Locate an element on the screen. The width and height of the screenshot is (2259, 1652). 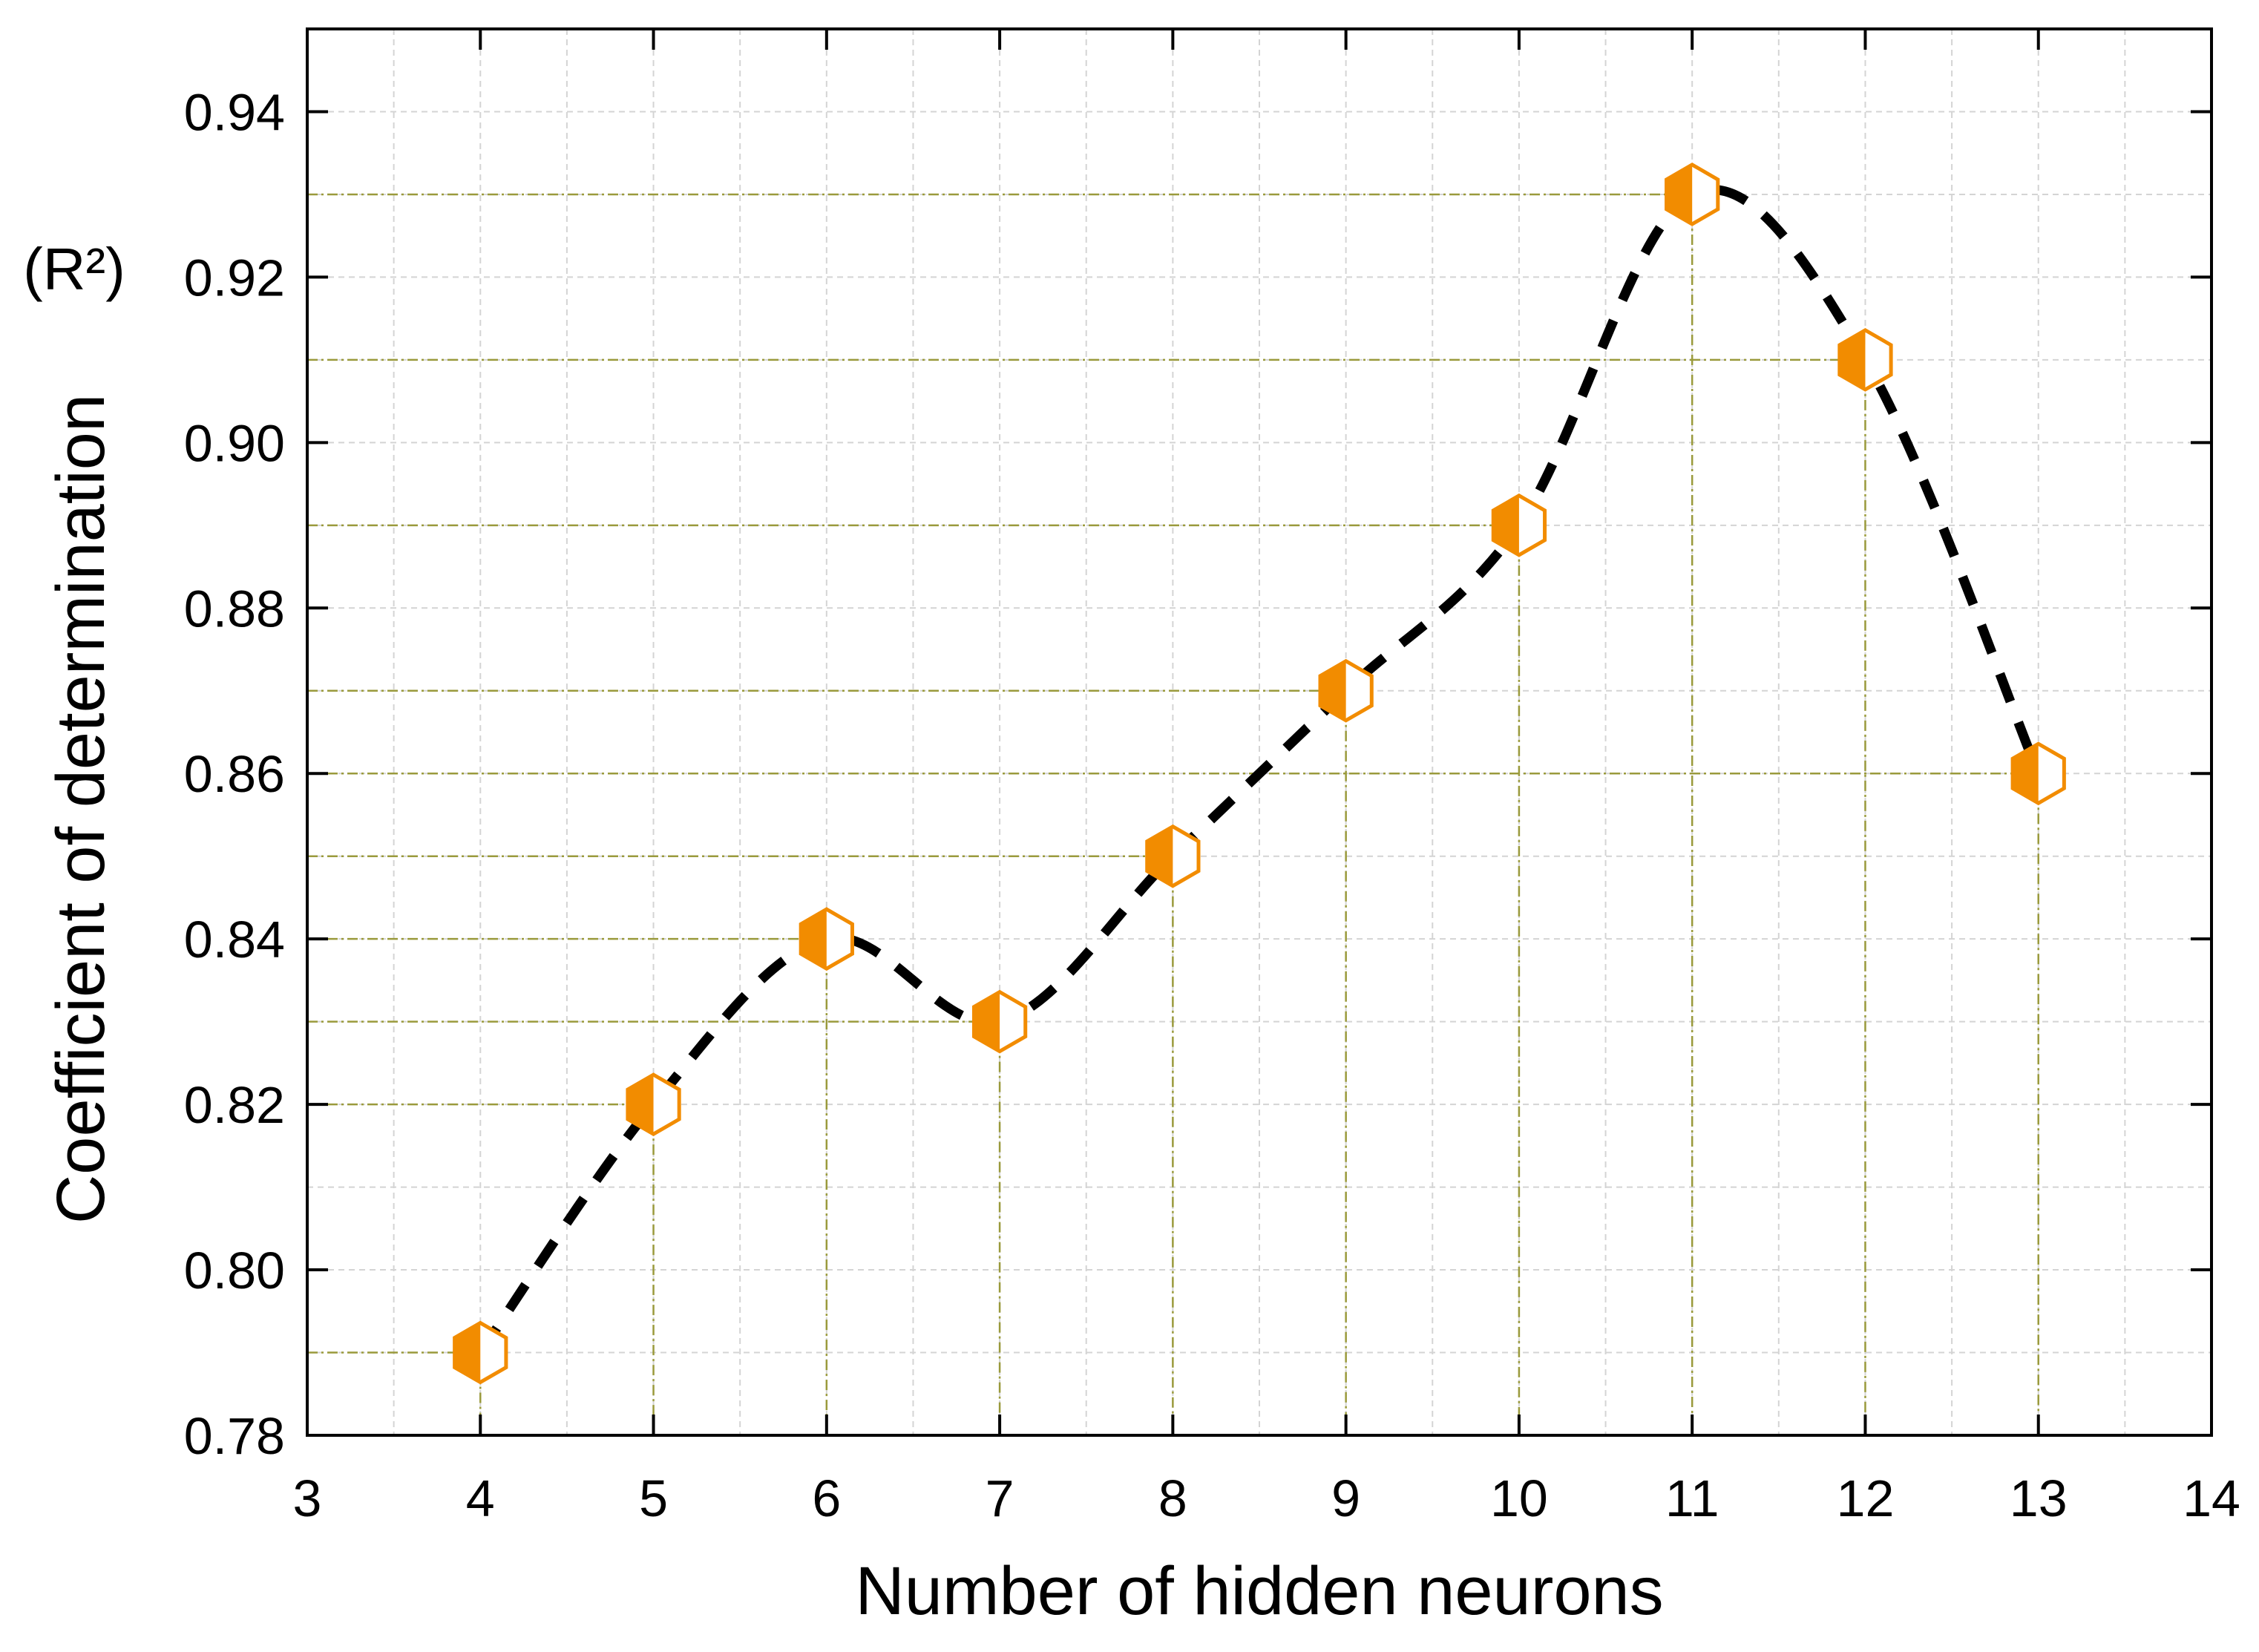
x-tick-label: 10 is located at coordinates (1519, 1498).